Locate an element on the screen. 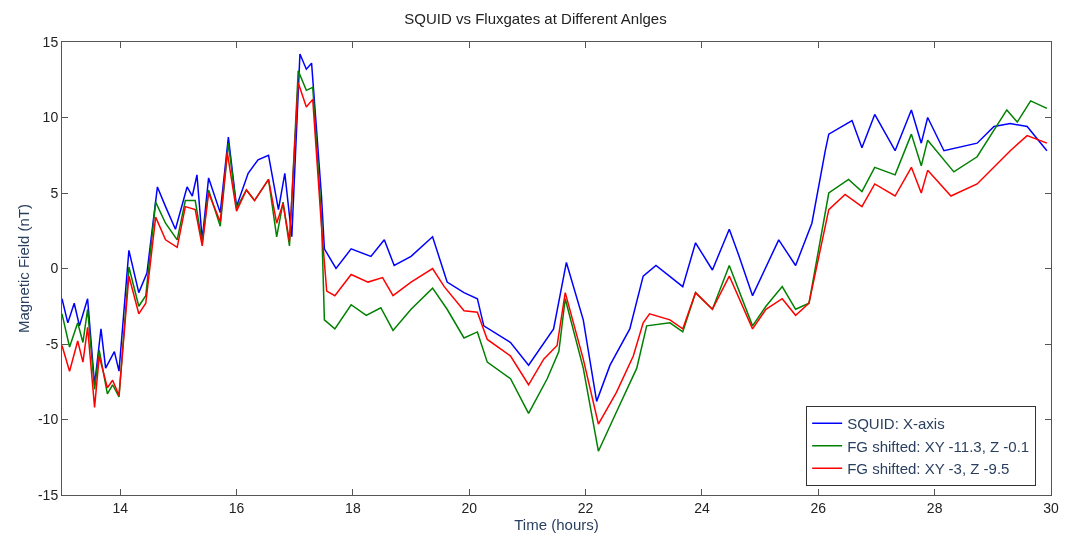  x-tick-label: 16 is located at coordinates (236, 507).